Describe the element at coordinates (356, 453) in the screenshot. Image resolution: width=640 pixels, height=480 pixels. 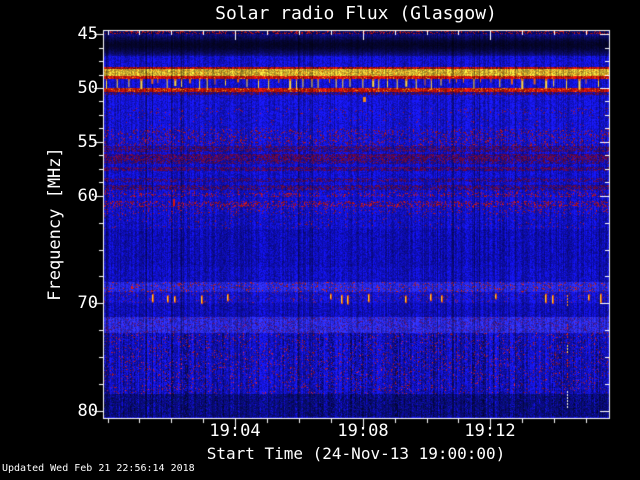
I see `x-axis-title: Start Time (24-Nov-13 19:00:00)` at that location.